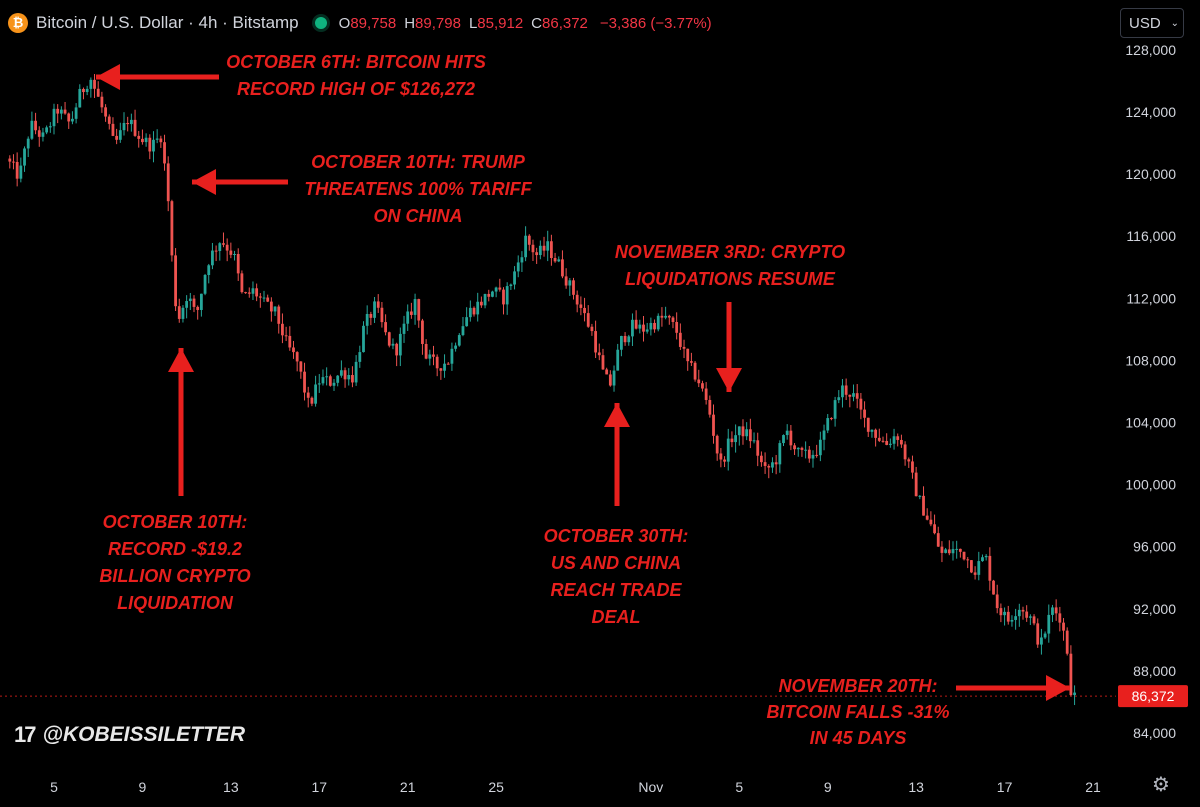 This screenshot has width=1200, height=807. I want to click on ohlc-close: C86,372, so click(559, 23).